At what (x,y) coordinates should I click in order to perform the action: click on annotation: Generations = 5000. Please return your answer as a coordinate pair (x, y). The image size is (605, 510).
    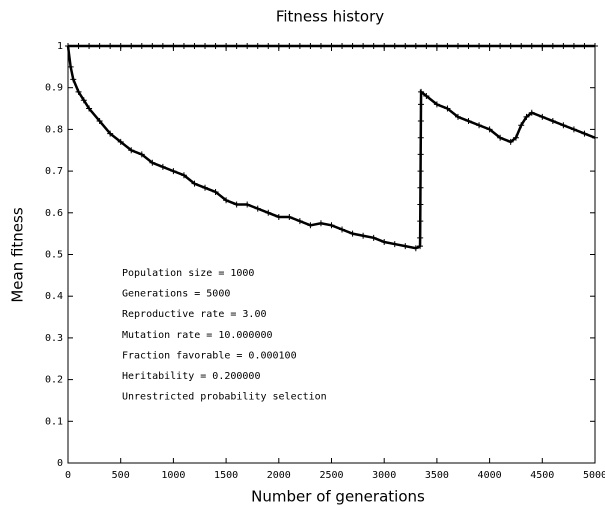
    Looking at the image, I should click on (176, 294).